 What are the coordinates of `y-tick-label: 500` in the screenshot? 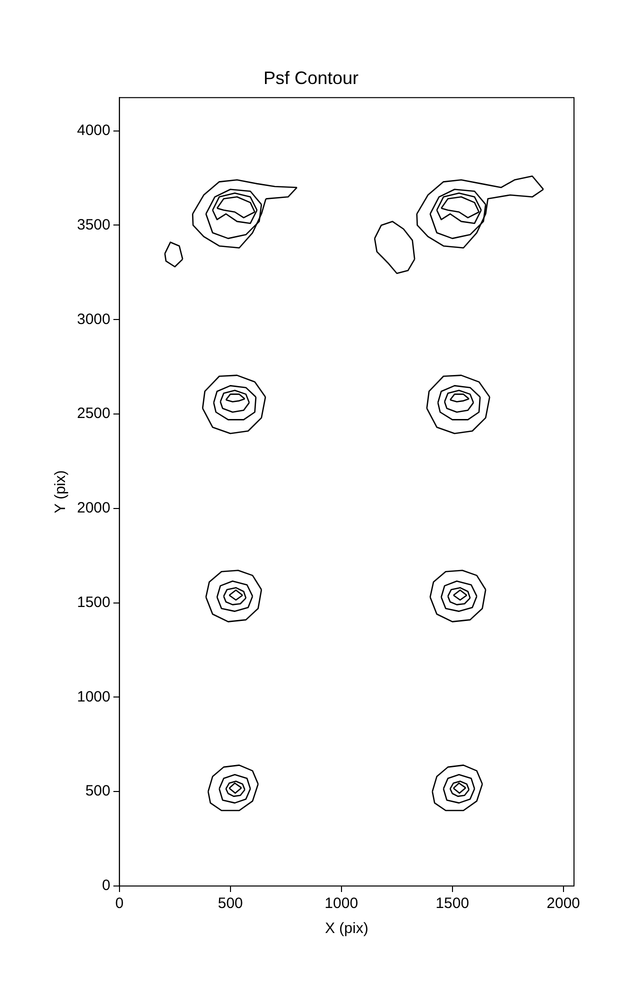 It's located at (97, 791).